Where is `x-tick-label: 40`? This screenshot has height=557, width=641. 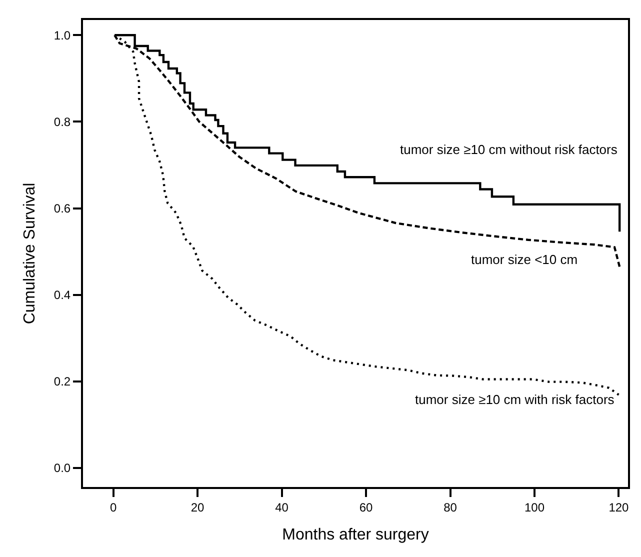 x-tick-label: 40 is located at coordinates (282, 507).